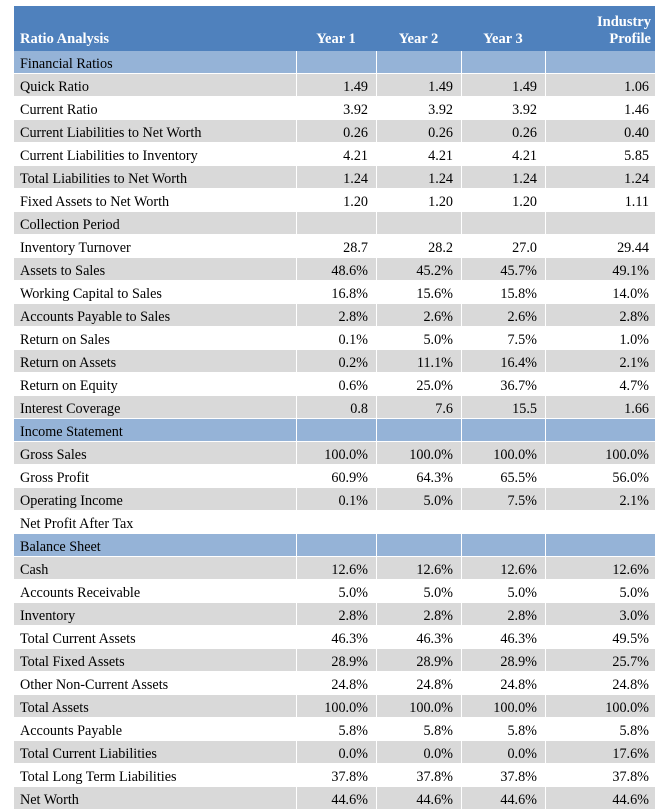 This screenshot has width=668, height=810. What do you see at coordinates (418, 522) in the screenshot?
I see `year-2-value` at bounding box center [418, 522].